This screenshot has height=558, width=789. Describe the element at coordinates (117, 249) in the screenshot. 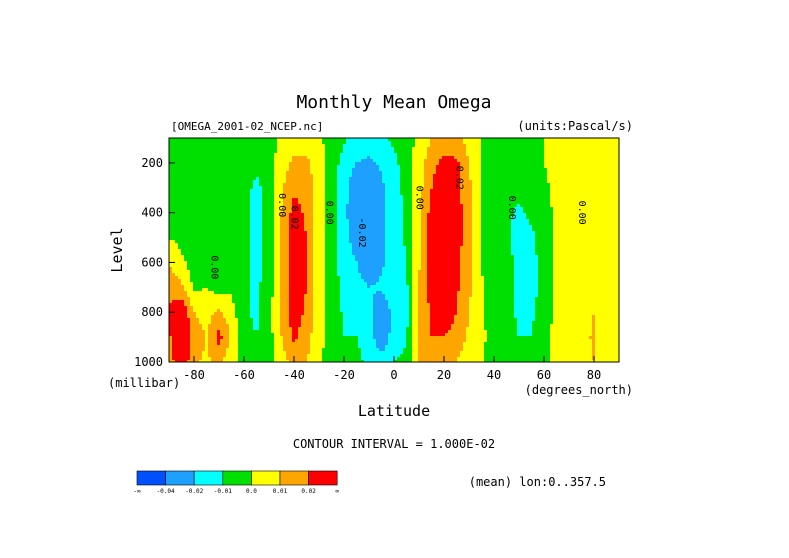

I see `y-axis-label: Level` at that location.